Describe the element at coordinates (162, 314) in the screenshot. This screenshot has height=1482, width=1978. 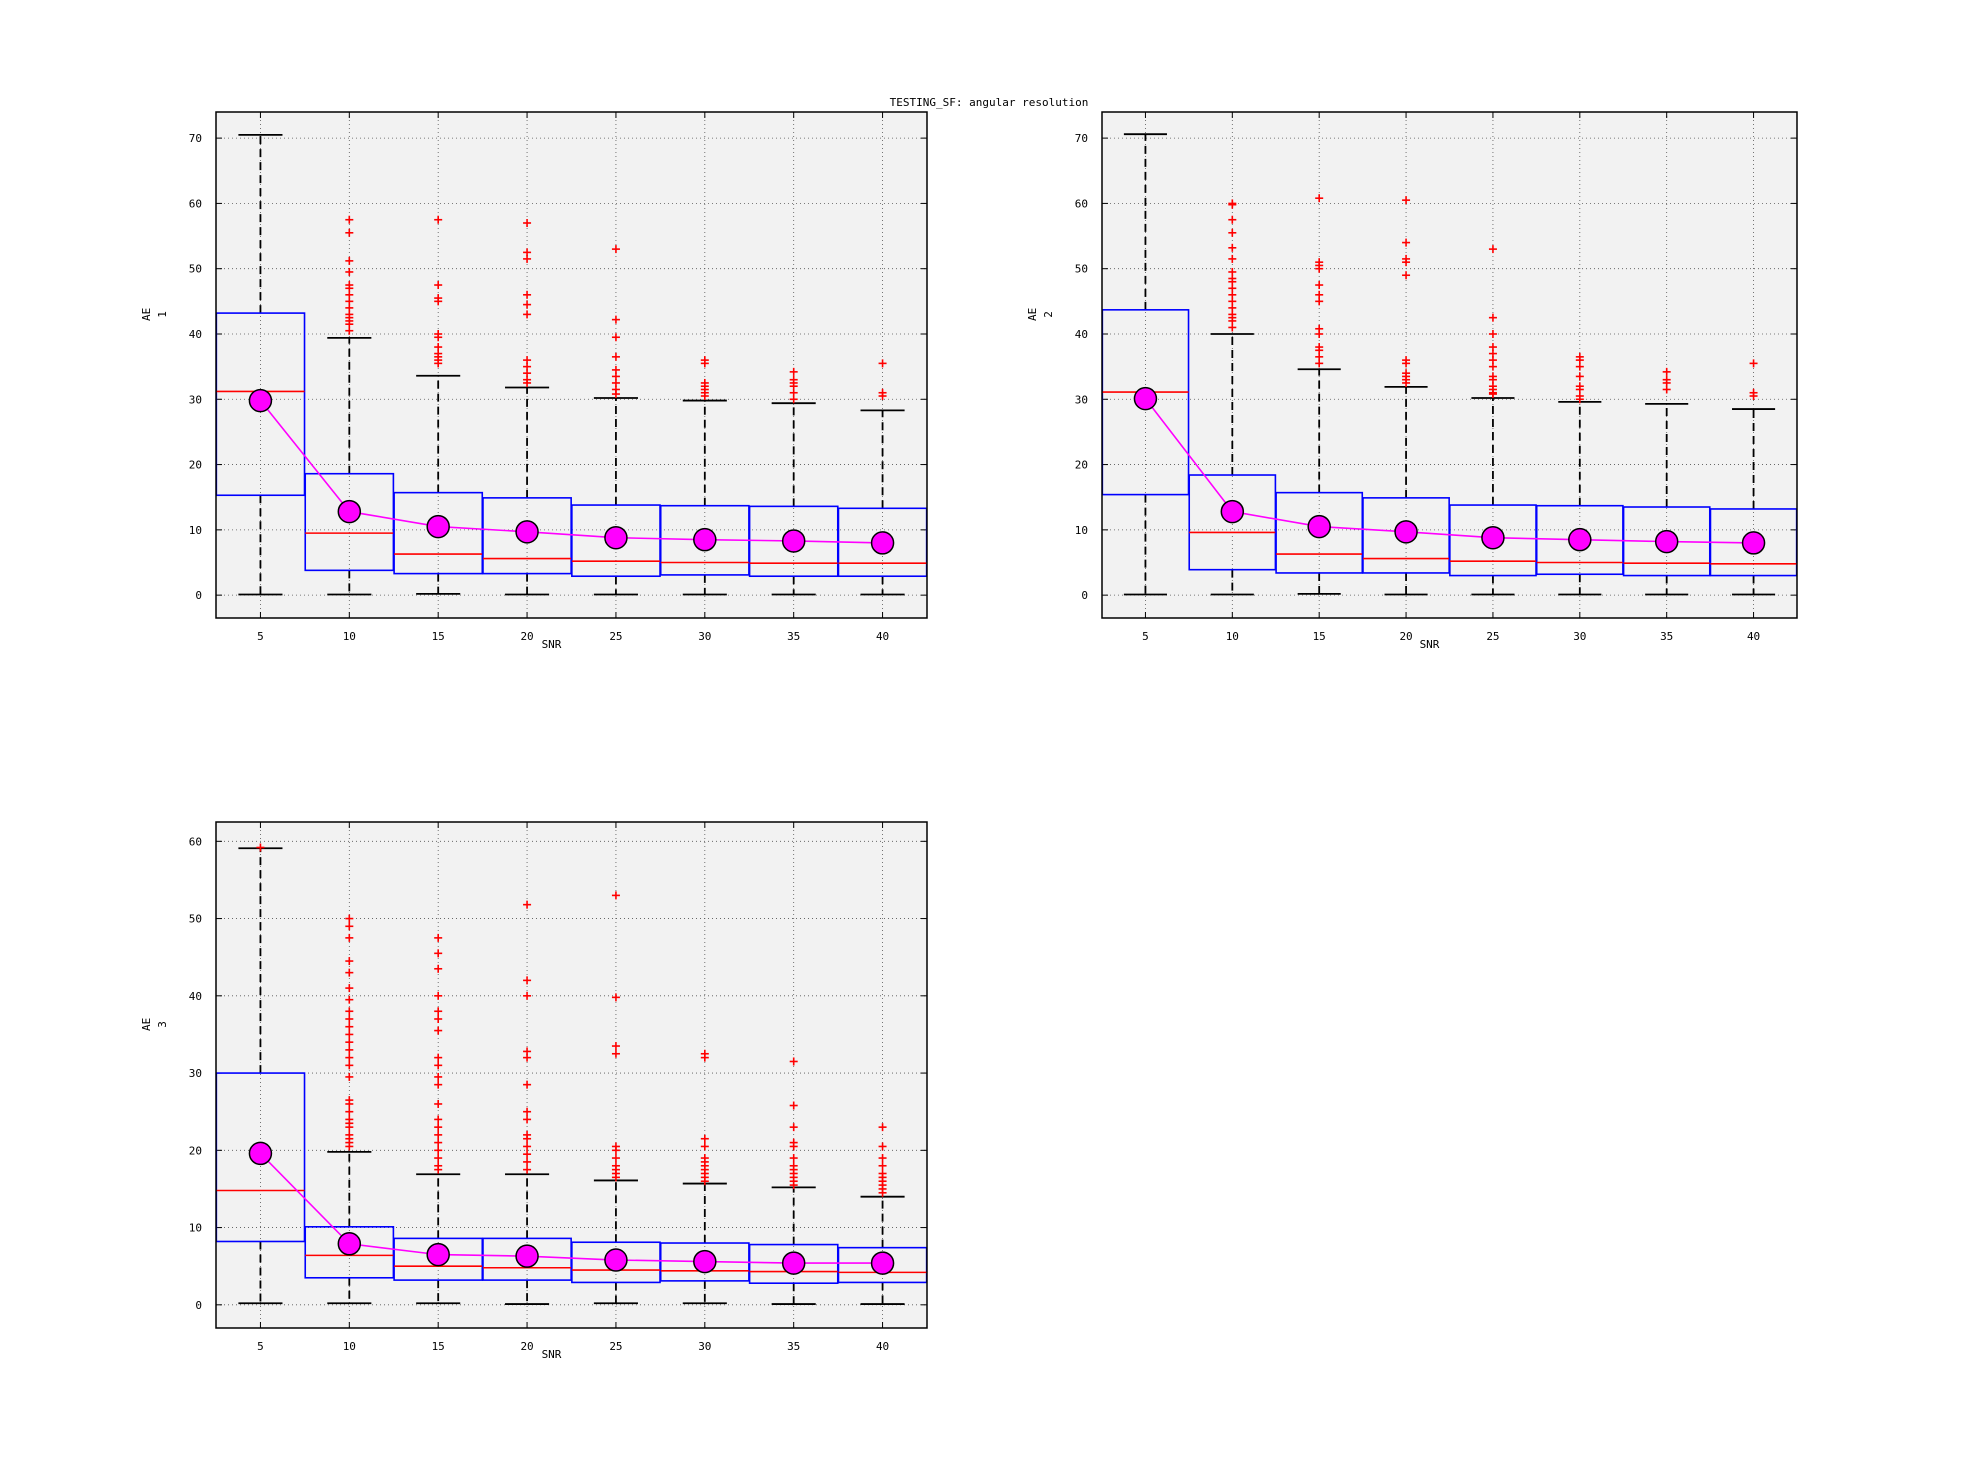
I see `y-axis-label-subscript: 1` at that location.